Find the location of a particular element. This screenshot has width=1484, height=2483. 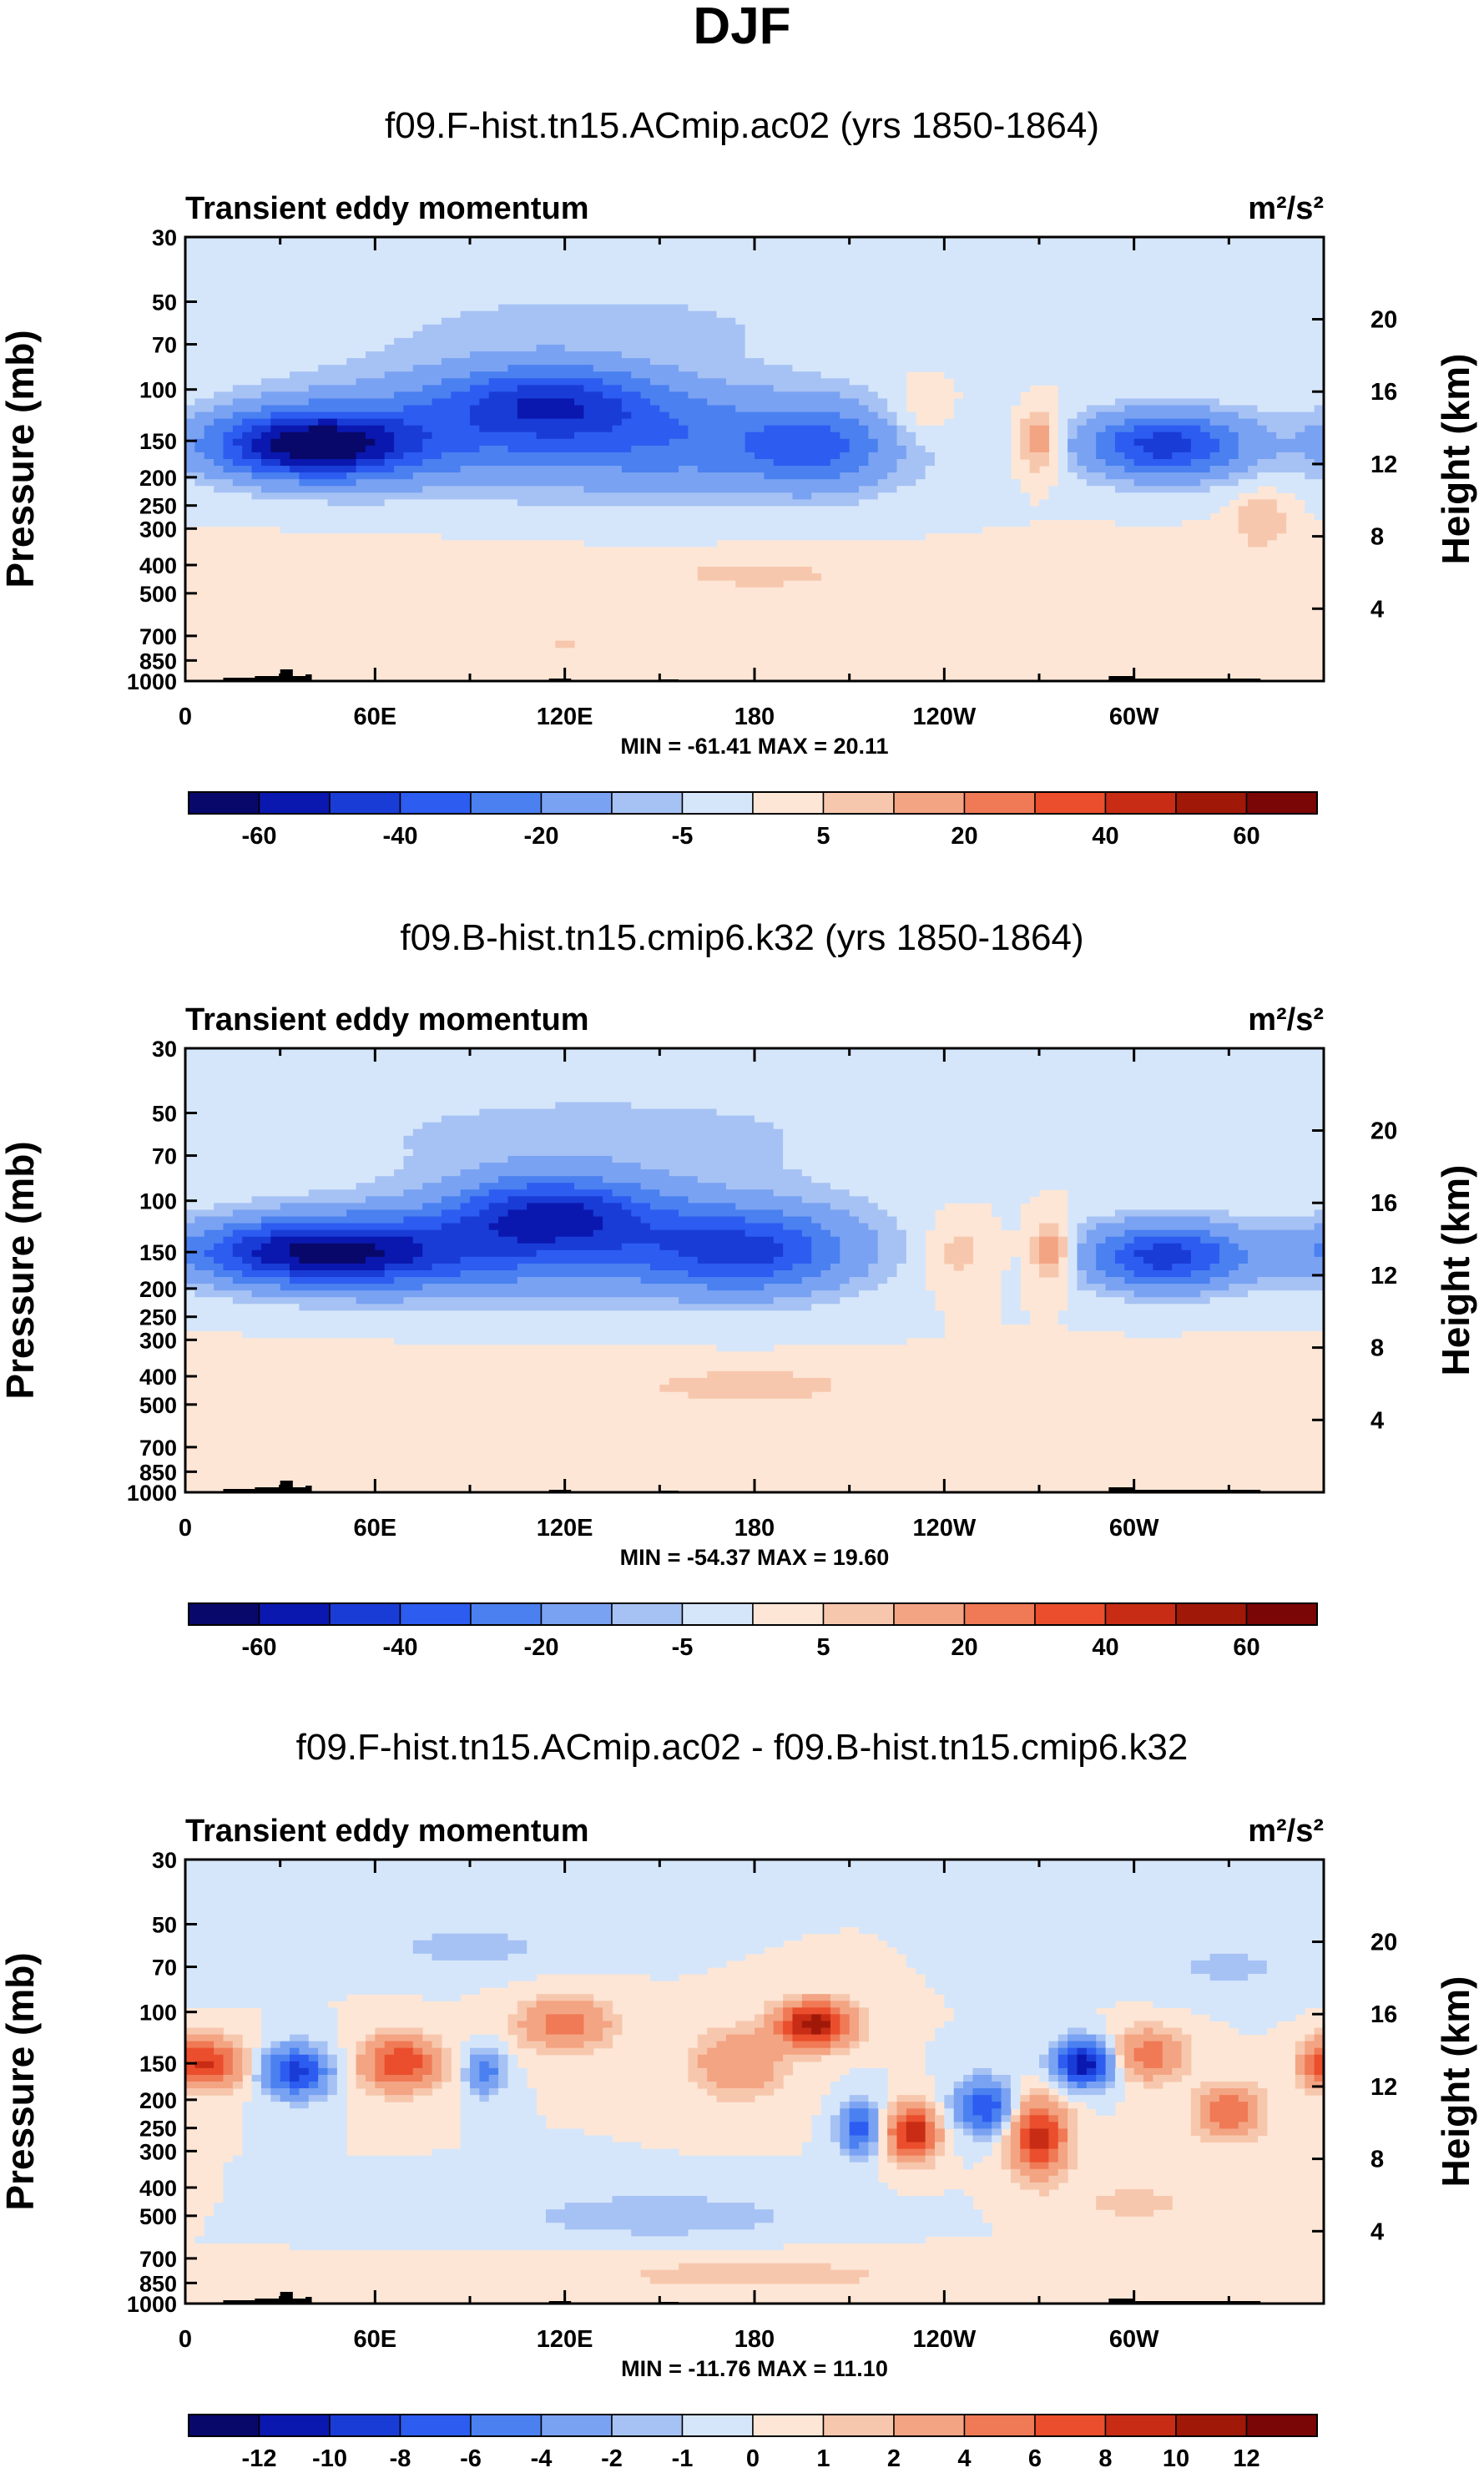

colorbar-swatch is located at coordinates (506, 2425).